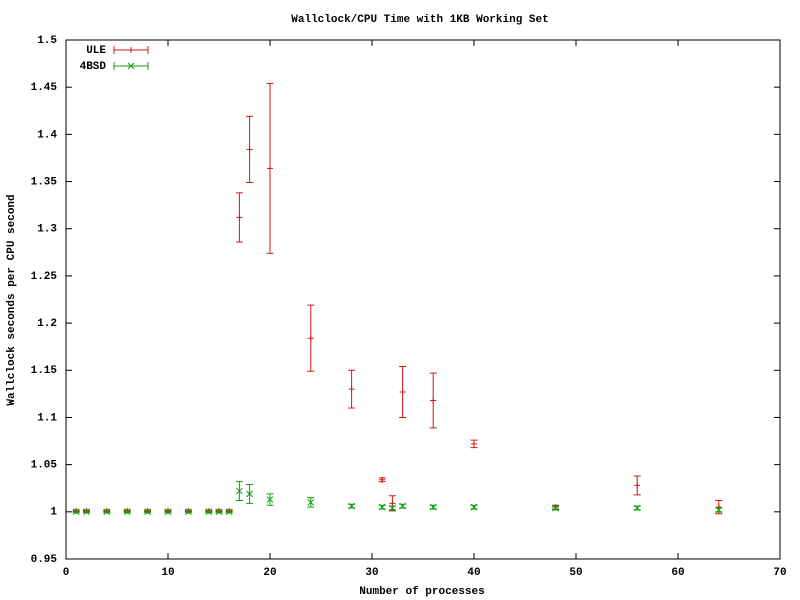 This screenshot has width=800, height=600. What do you see at coordinates (779, 573) in the screenshot?
I see `x-tick-label: 70` at bounding box center [779, 573].